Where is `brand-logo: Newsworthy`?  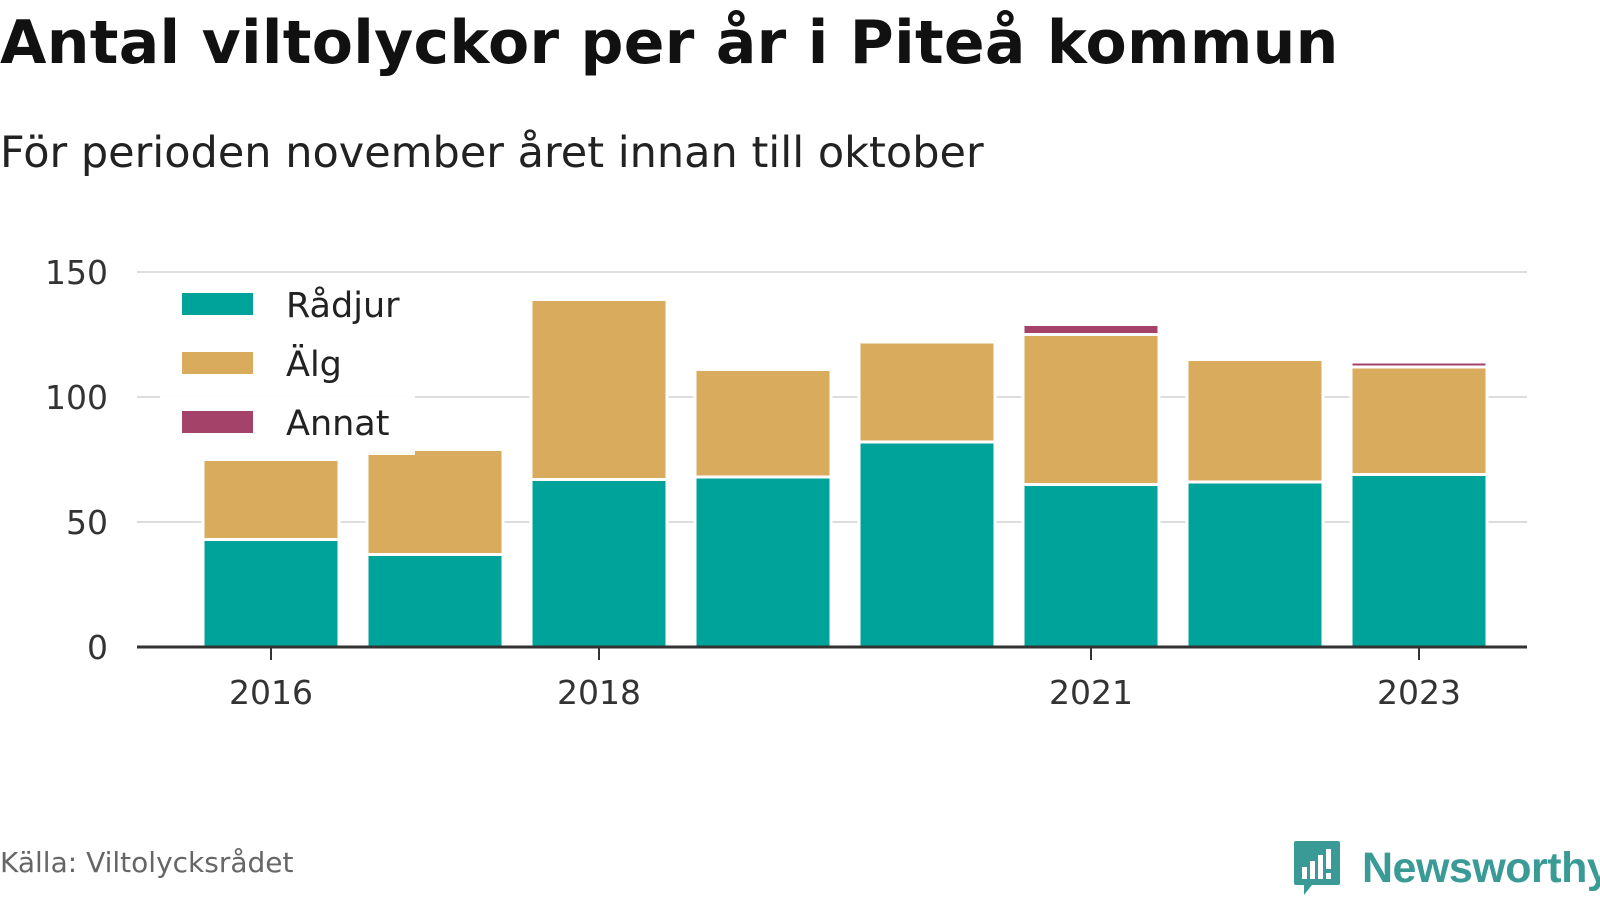 brand-logo: Newsworthy is located at coordinates (1446, 868).